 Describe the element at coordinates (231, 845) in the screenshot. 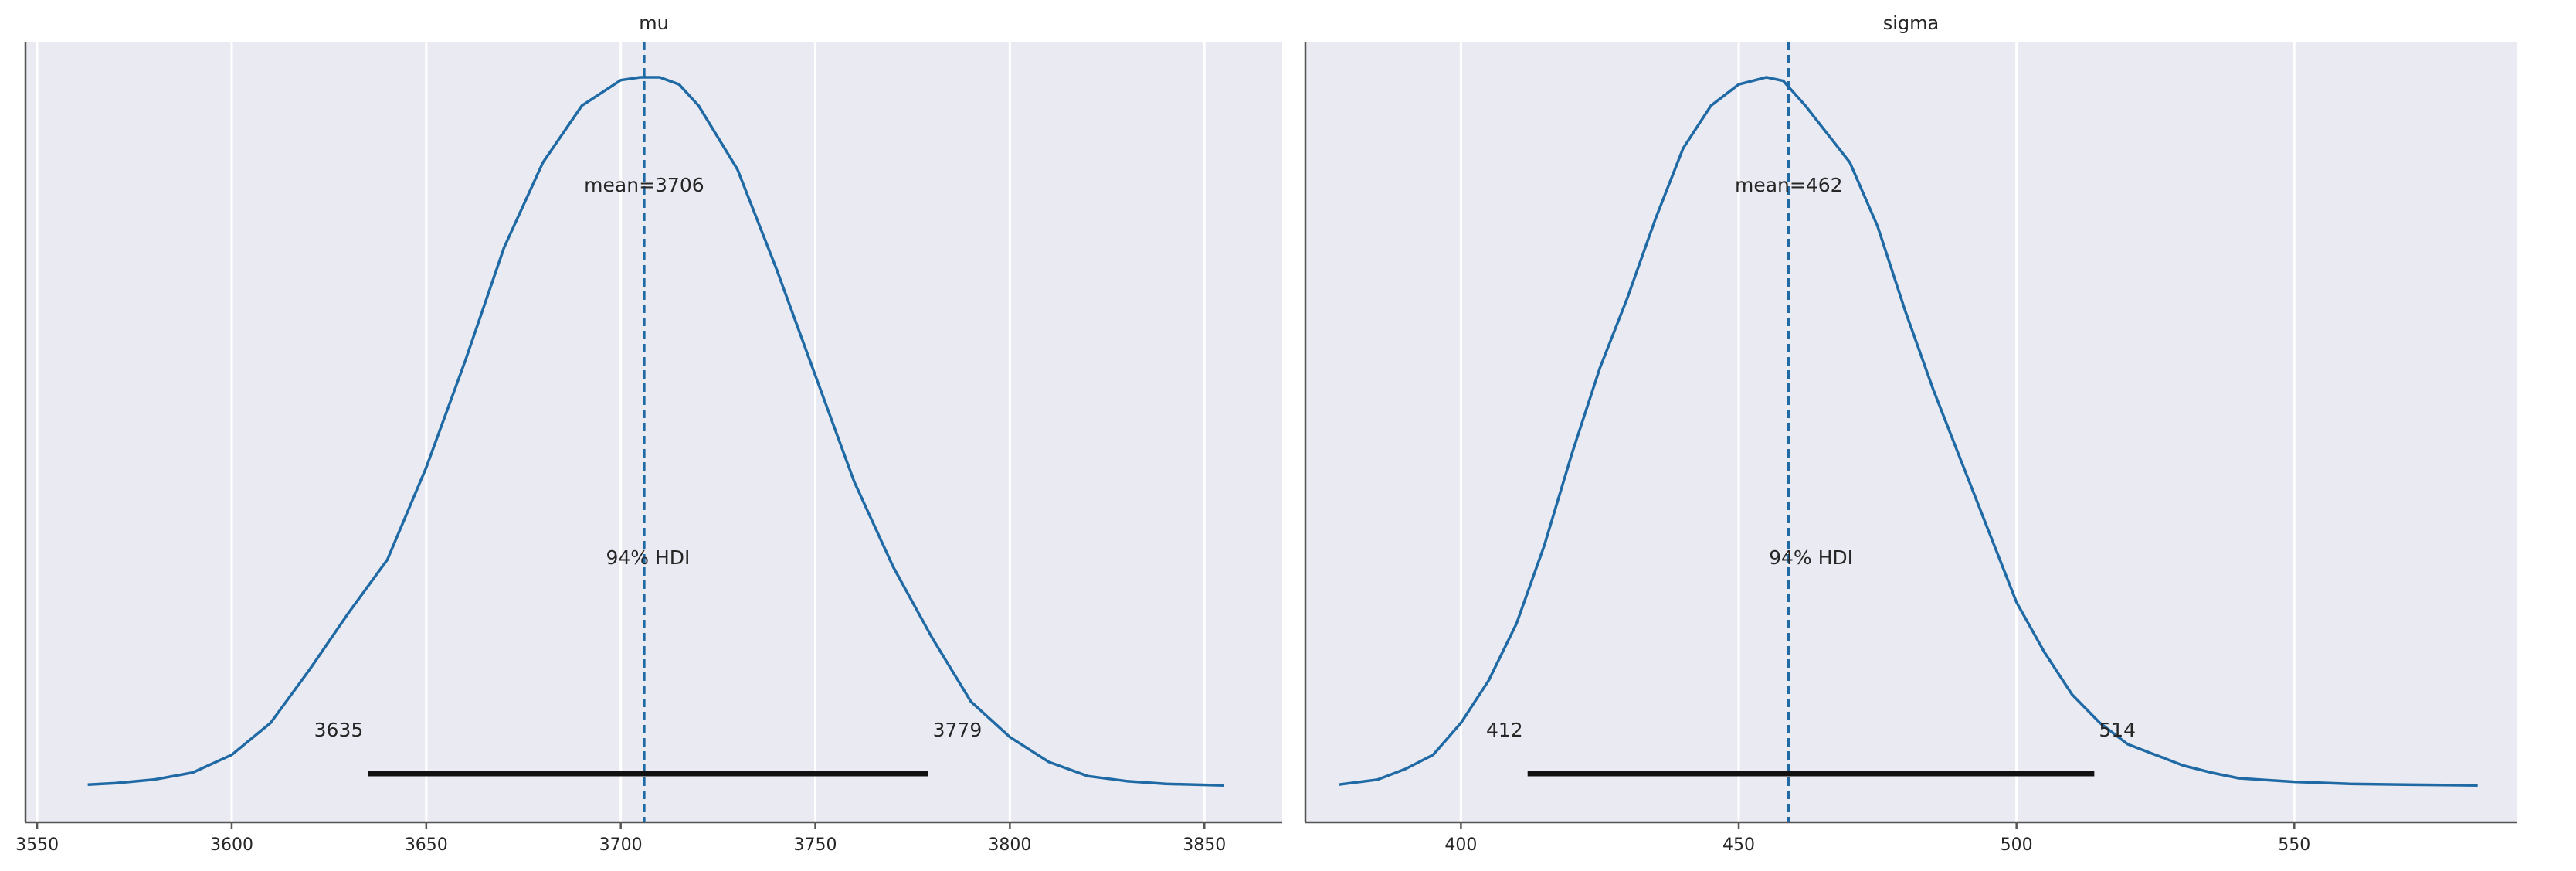

I see `x-tick-label: 3600` at that location.